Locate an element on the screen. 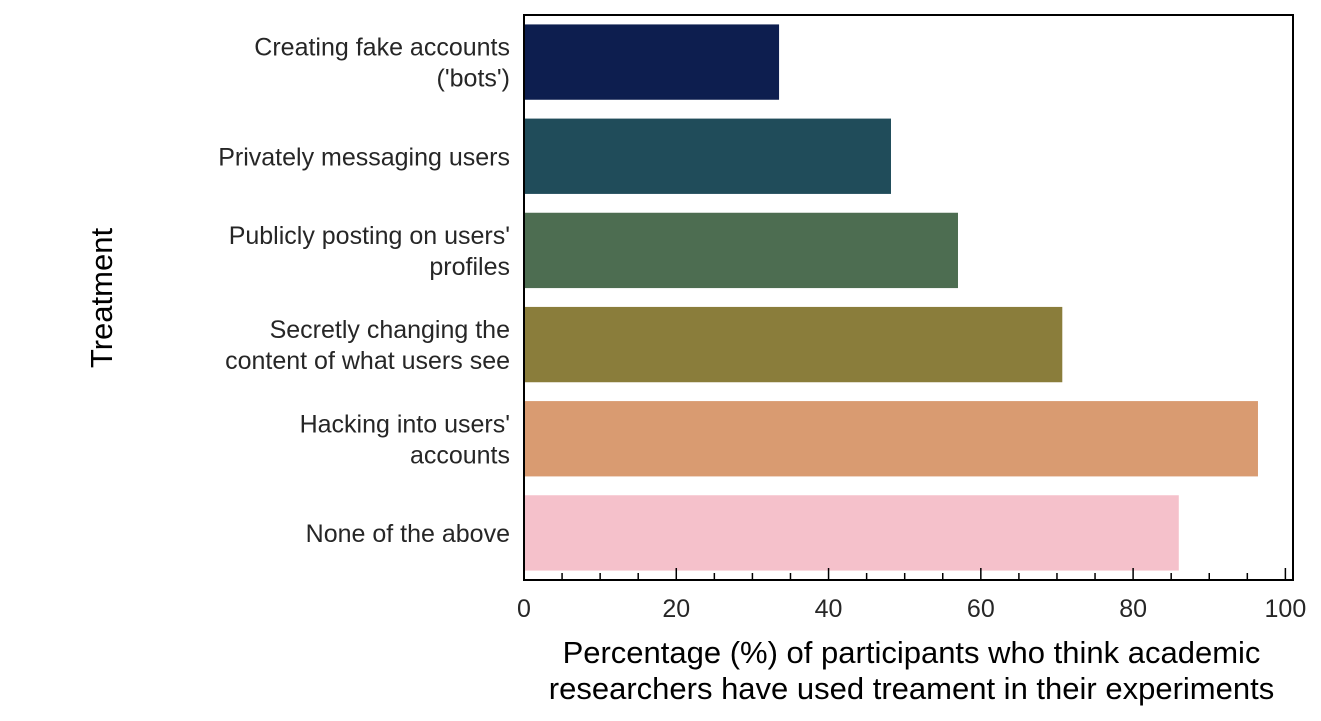  y-axis-title: Treatment is located at coordinates (101, 298).